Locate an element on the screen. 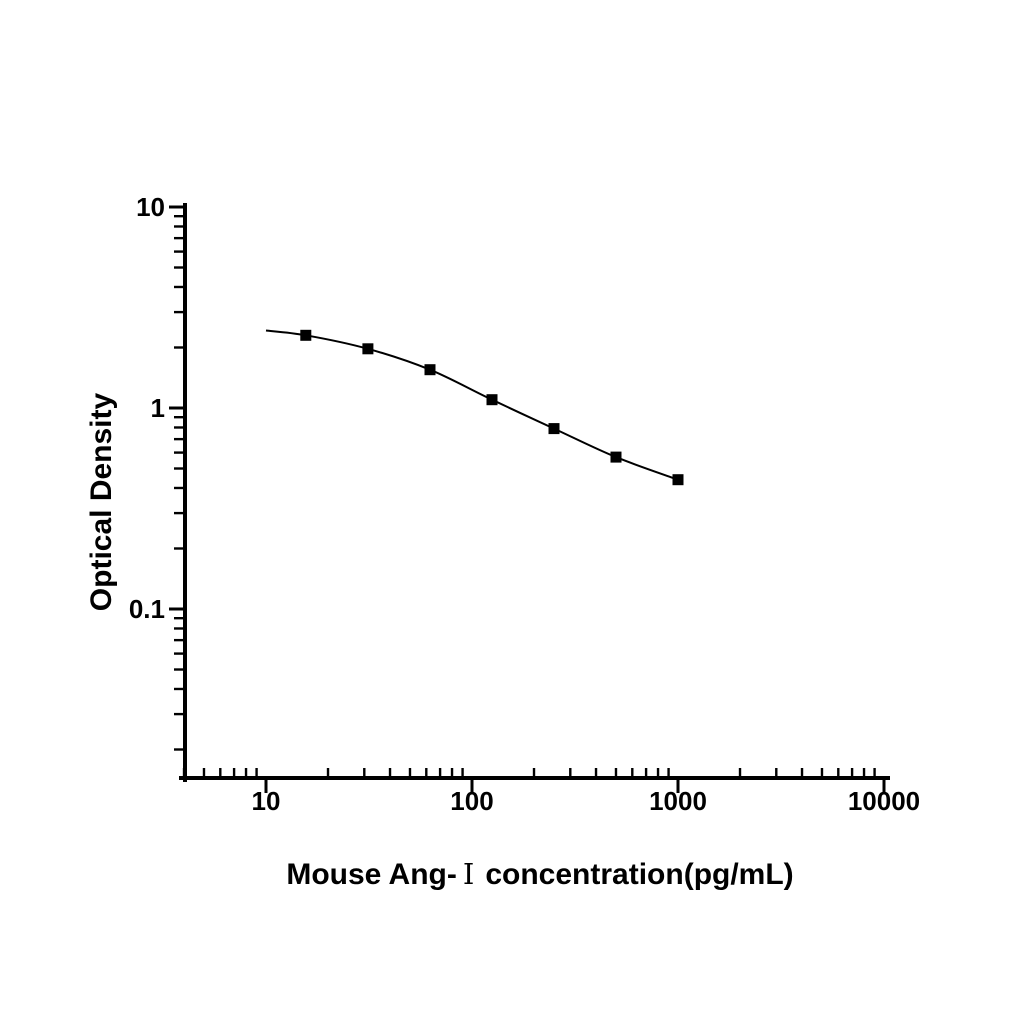 This screenshot has width=1024, height=1024. y-axis-title: Optical Density is located at coordinates (101, 501).